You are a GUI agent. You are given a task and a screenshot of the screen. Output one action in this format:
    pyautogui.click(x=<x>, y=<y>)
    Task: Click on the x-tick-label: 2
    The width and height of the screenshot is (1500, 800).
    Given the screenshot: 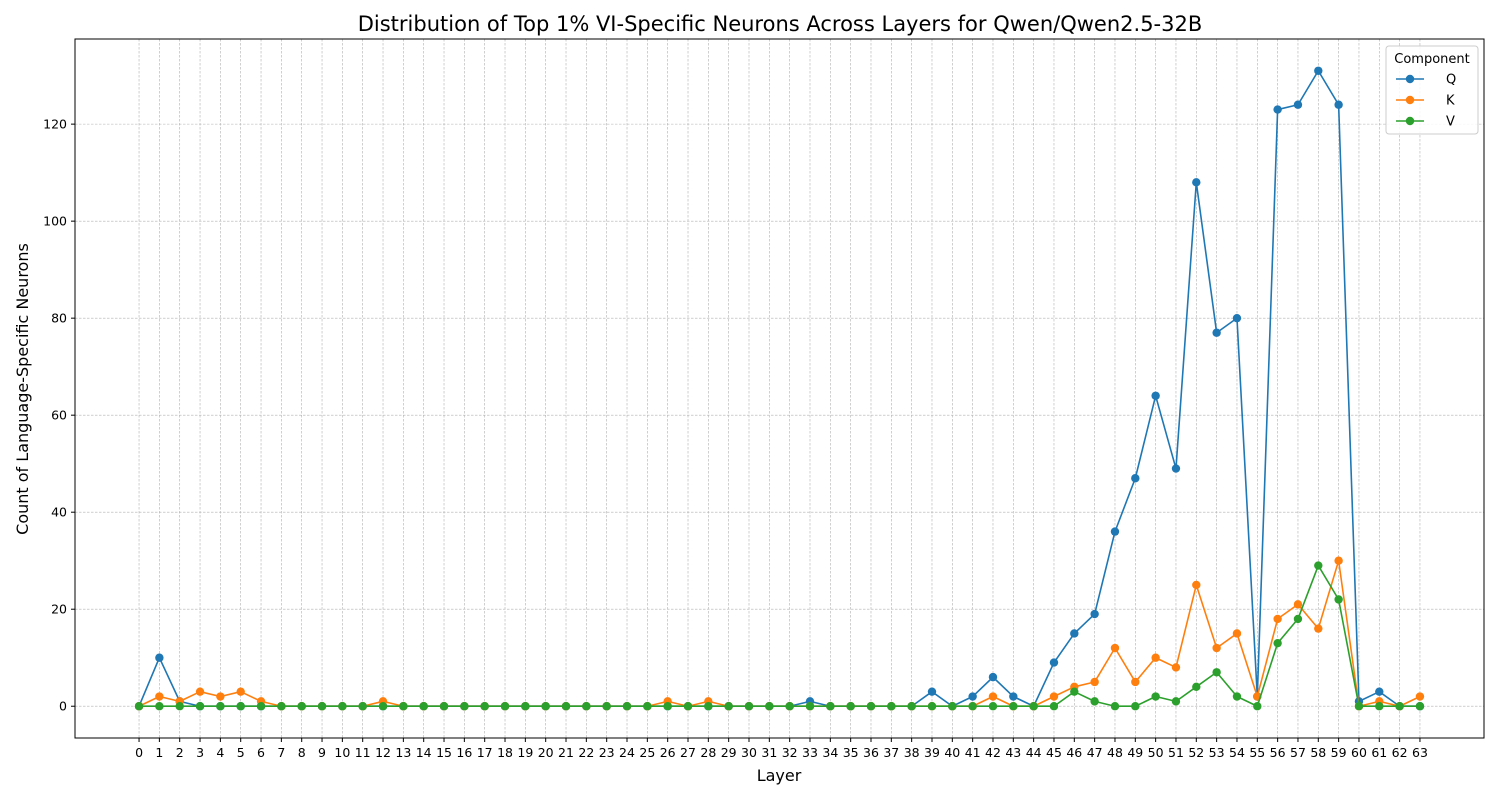 What is the action you would take?
    pyautogui.click(x=180, y=752)
    